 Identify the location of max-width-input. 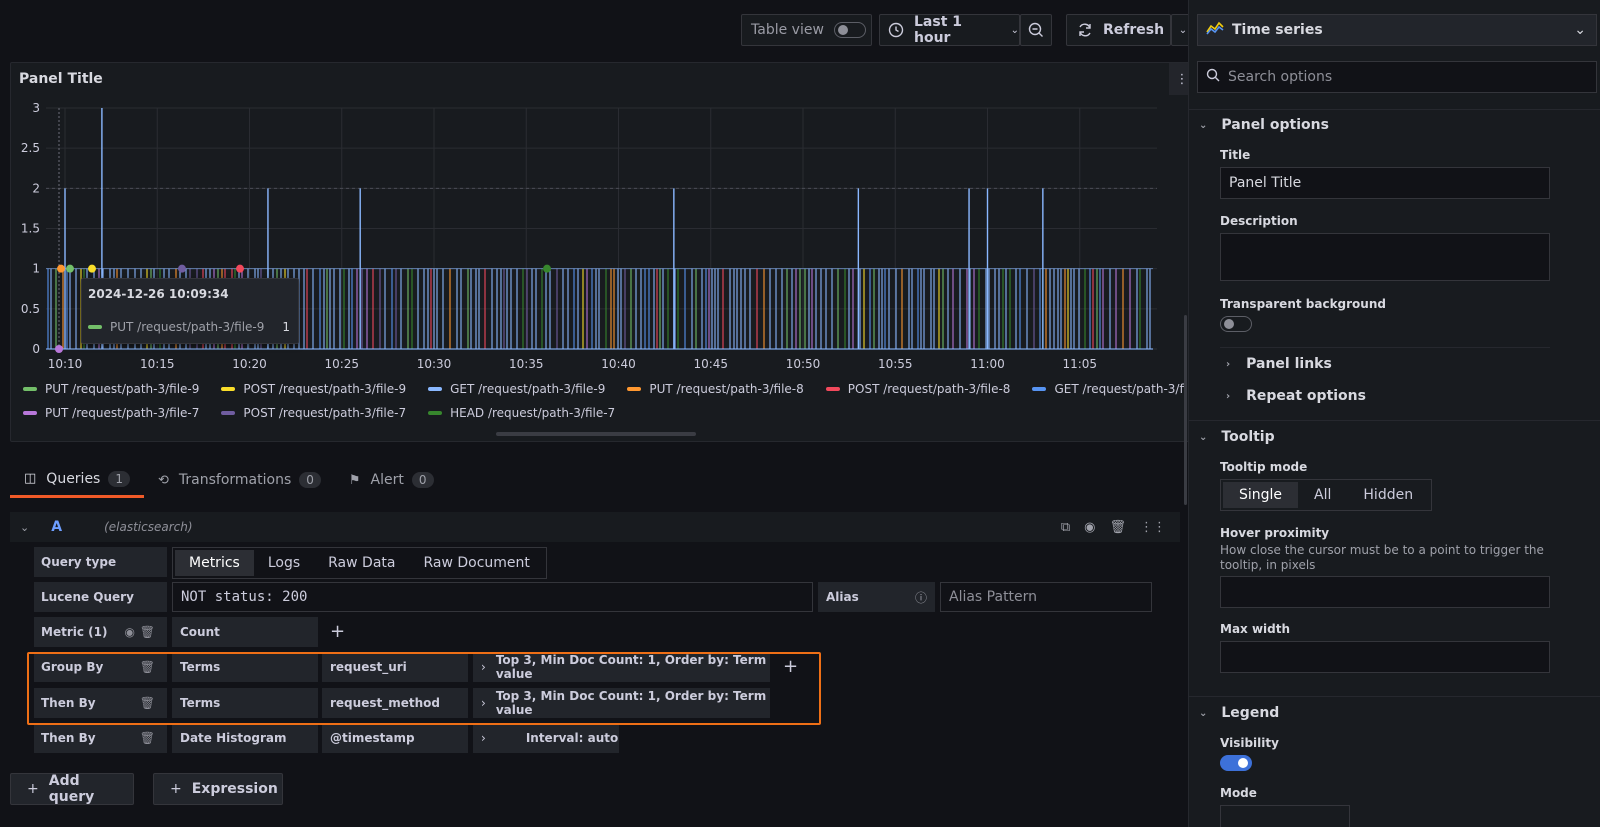
(1385, 657).